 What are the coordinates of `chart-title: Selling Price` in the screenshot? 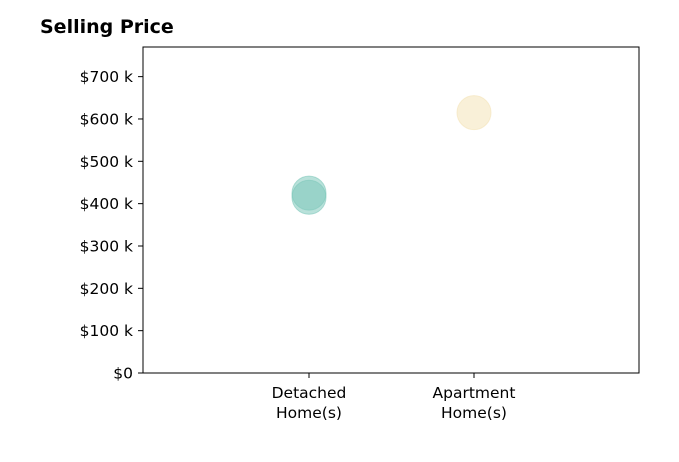 It's located at (107, 27).